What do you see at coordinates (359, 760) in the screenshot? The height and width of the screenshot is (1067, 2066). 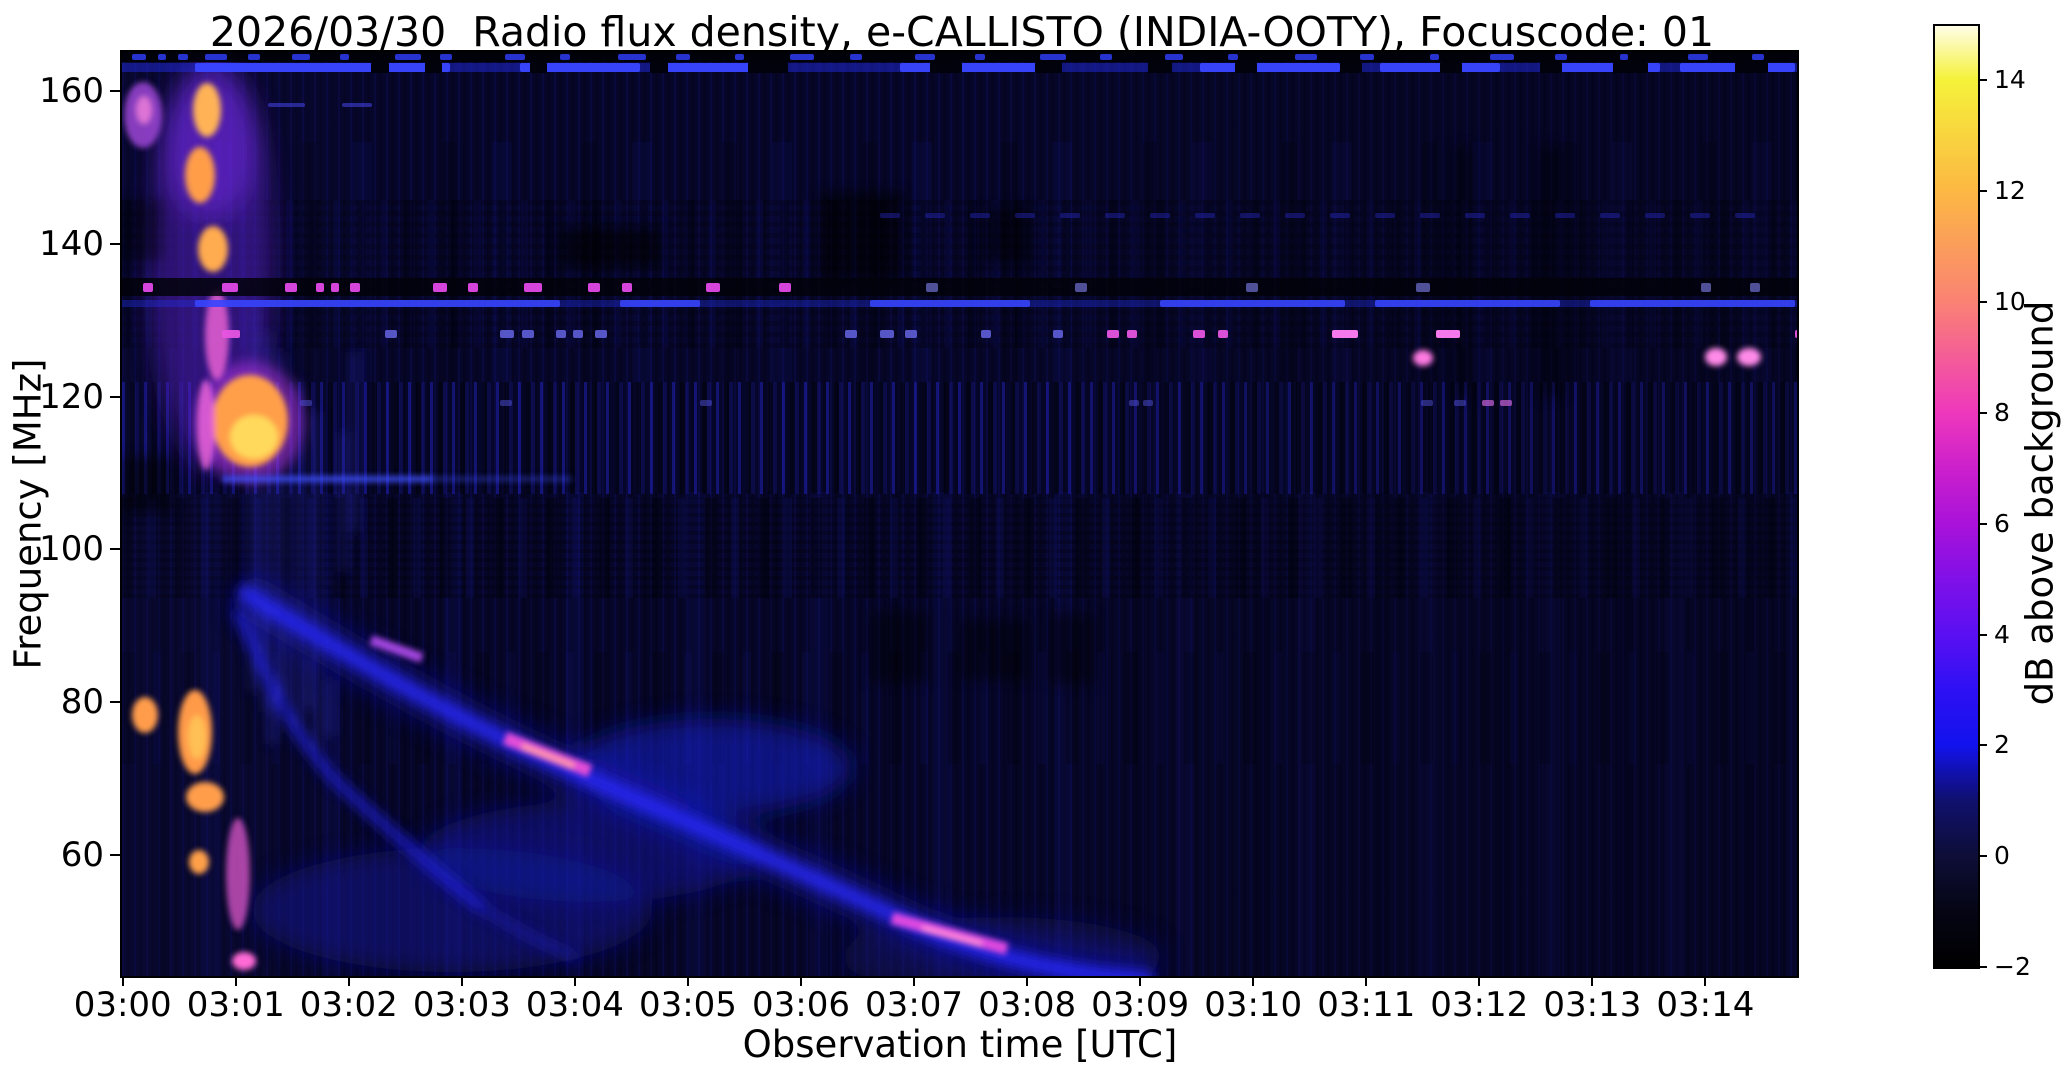 I see `type2-lane-secondary` at bounding box center [359, 760].